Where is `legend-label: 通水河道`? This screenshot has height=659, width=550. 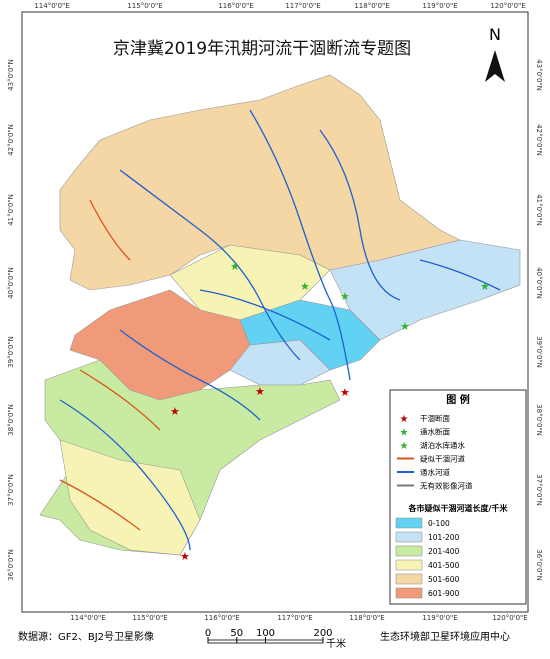
legend-label: 通水河道 is located at coordinates (435, 472).